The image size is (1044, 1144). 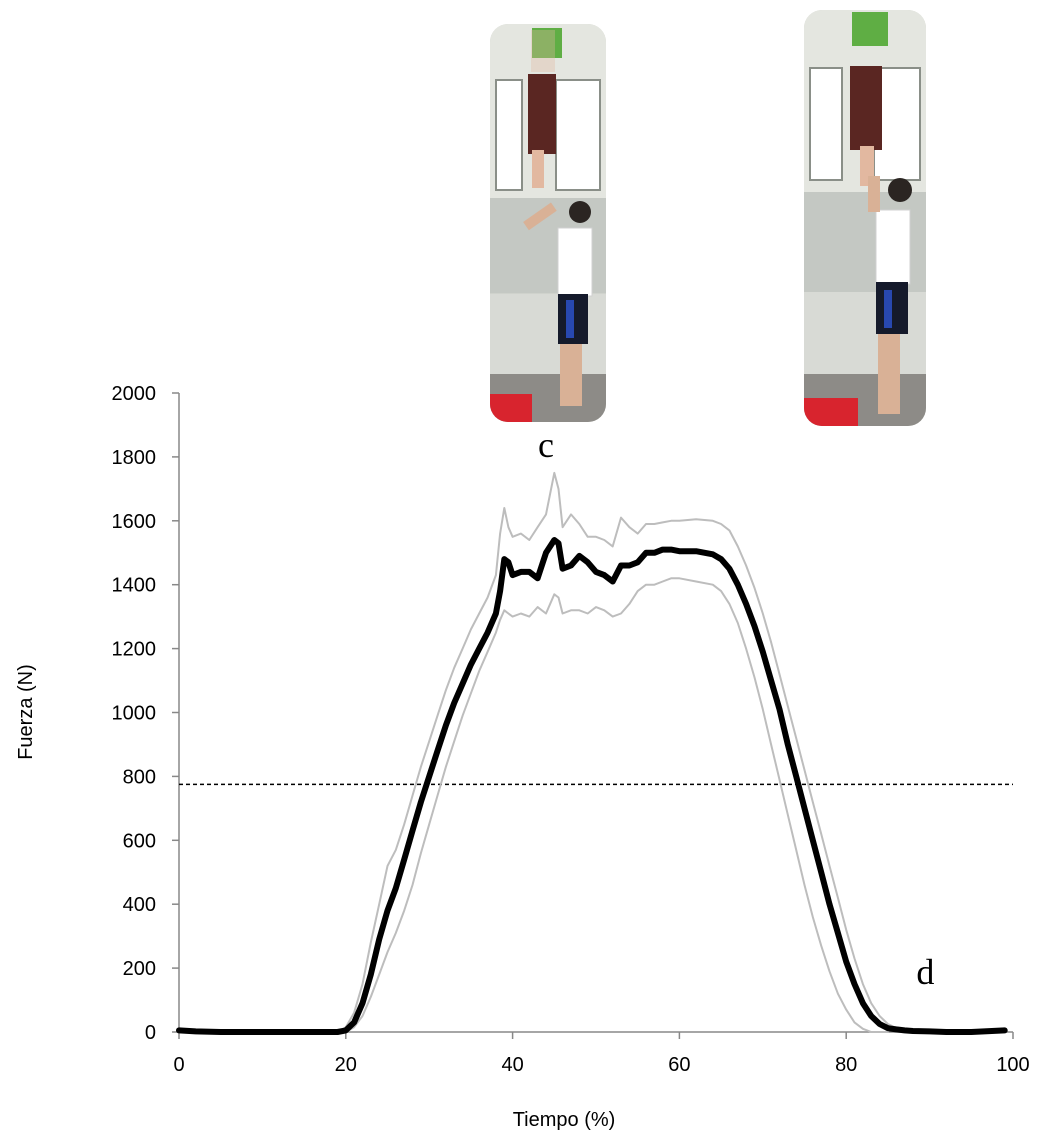 What do you see at coordinates (865, 218) in the screenshot?
I see `landing-photo` at bounding box center [865, 218].